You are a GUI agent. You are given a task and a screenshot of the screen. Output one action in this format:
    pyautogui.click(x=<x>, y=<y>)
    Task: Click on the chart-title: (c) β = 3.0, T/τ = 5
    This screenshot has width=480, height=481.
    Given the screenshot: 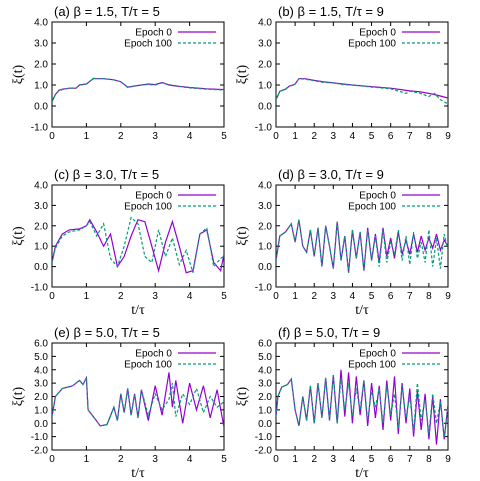 What is the action you would take?
    pyautogui.click(x=106, y=174)
    